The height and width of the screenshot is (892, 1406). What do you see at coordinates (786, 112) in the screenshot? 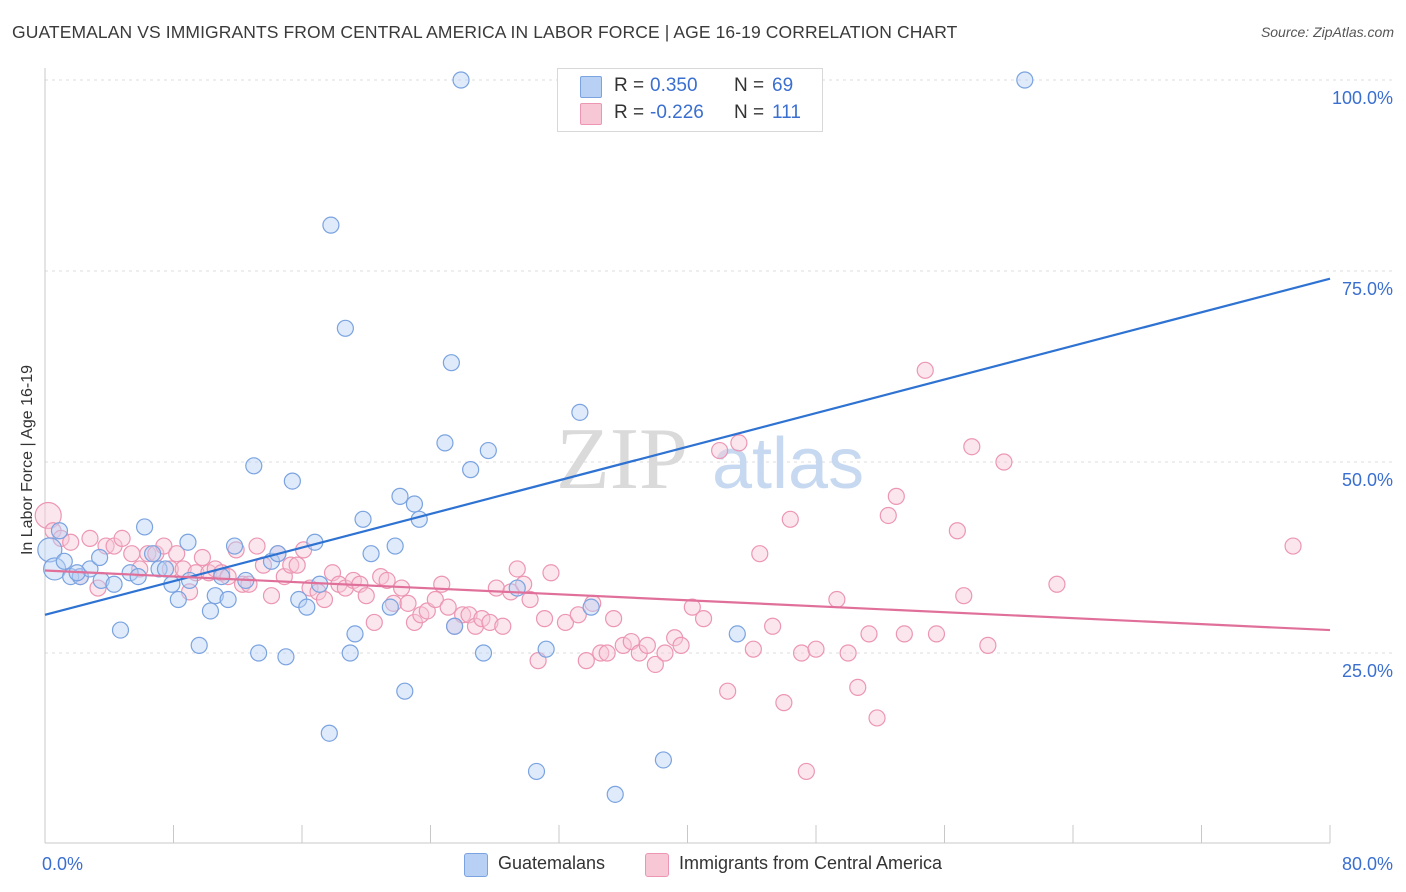
I see `n-value: 111` at bounding box center [786, 112].